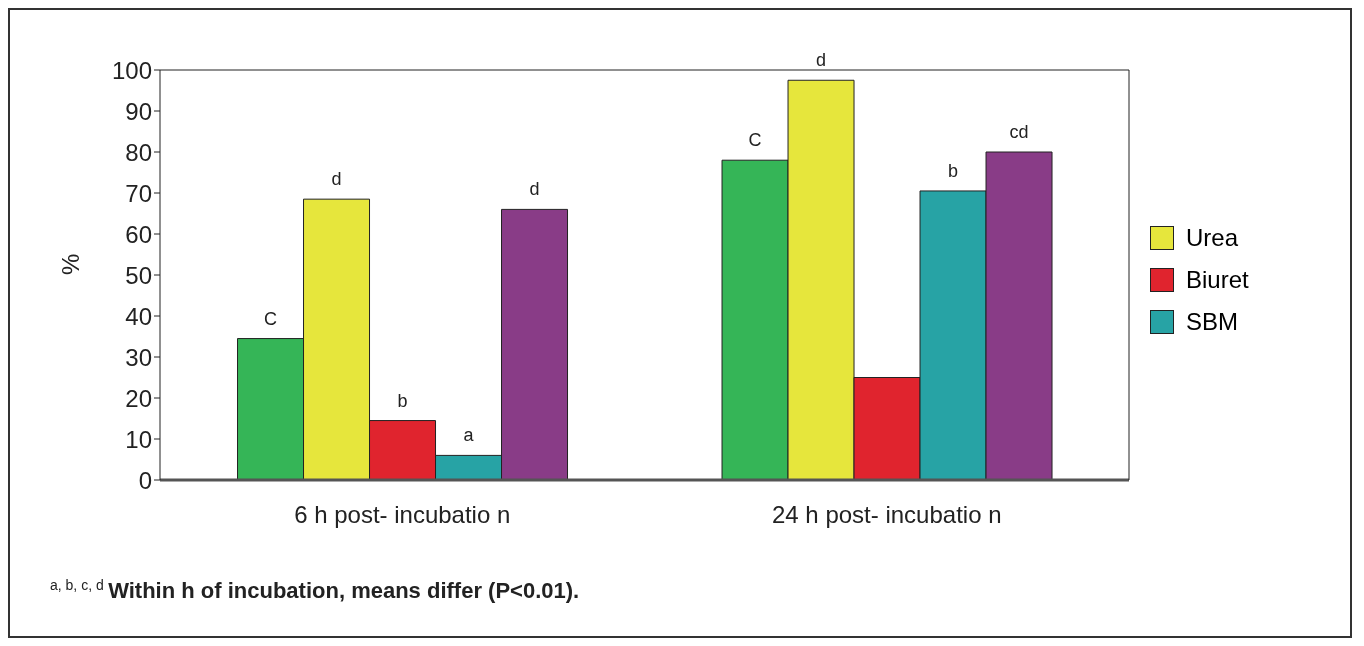  Describe the element at coordinates (70, 264) in the screenshot. I see `y-axis-title: %` at that location.